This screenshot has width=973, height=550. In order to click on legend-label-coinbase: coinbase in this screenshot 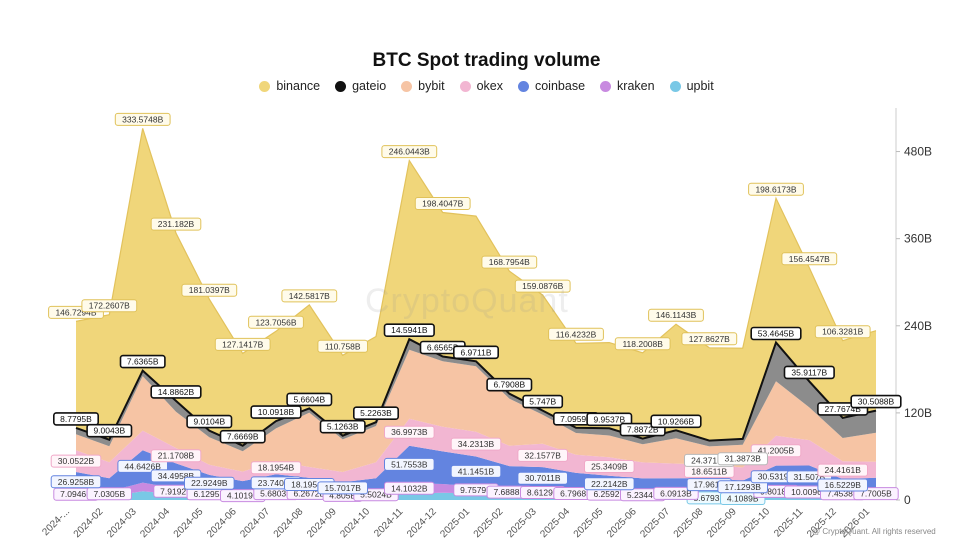, I will do `click(560, 86)`.